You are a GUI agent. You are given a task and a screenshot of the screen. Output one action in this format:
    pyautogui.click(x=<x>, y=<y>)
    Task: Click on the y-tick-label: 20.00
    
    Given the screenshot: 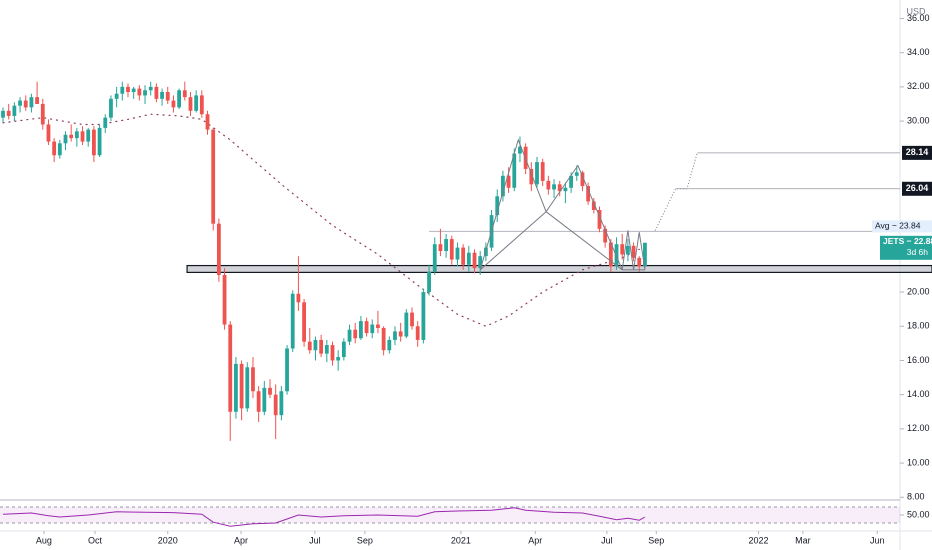 What is the action you would take?
    pyautogui.click(x=918, y=291)
    